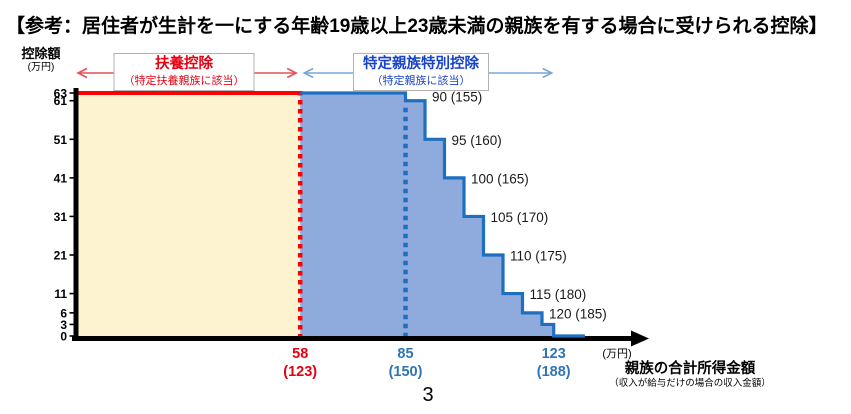  What do you see at coordinates (292, 73) in the screenshot?
I see `fuyou-range-arrow-right-arrowhead-icon` at bounding box center [292, 73].